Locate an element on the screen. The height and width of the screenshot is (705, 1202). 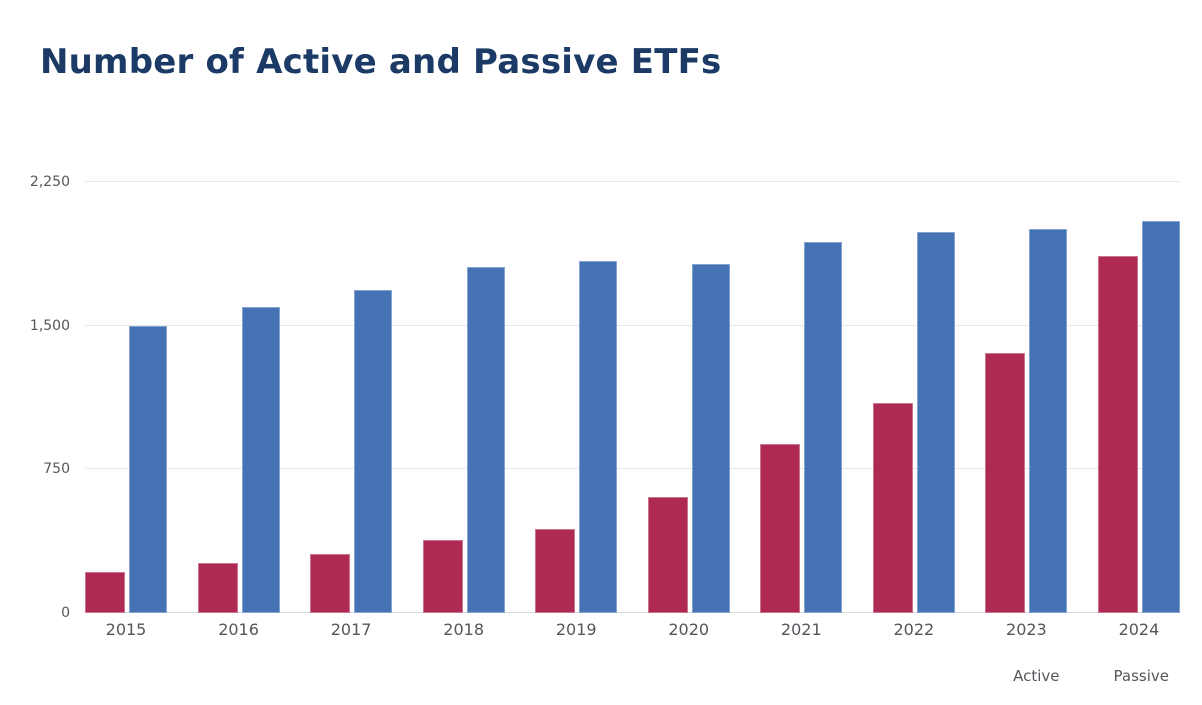
bar-active-2024 is located at coordinates (1117, 434).